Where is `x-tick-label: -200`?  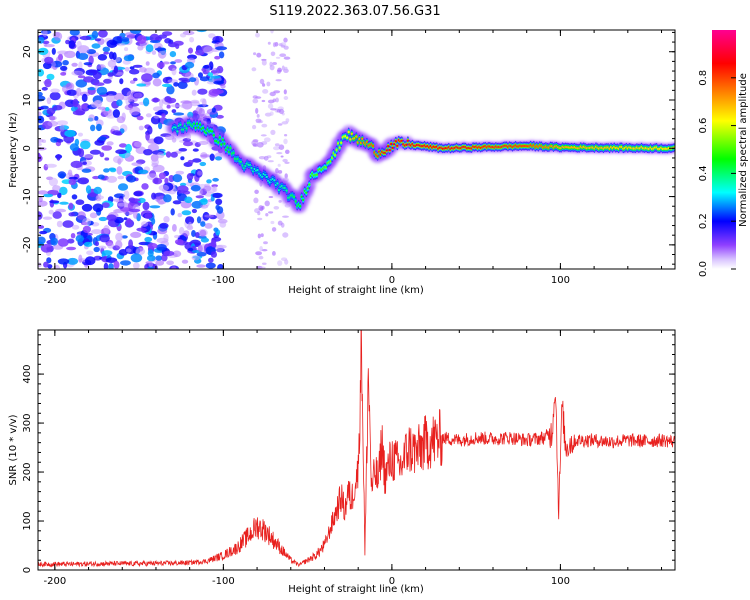
x-tick-label: -200 is located at coordinates (55, 581).